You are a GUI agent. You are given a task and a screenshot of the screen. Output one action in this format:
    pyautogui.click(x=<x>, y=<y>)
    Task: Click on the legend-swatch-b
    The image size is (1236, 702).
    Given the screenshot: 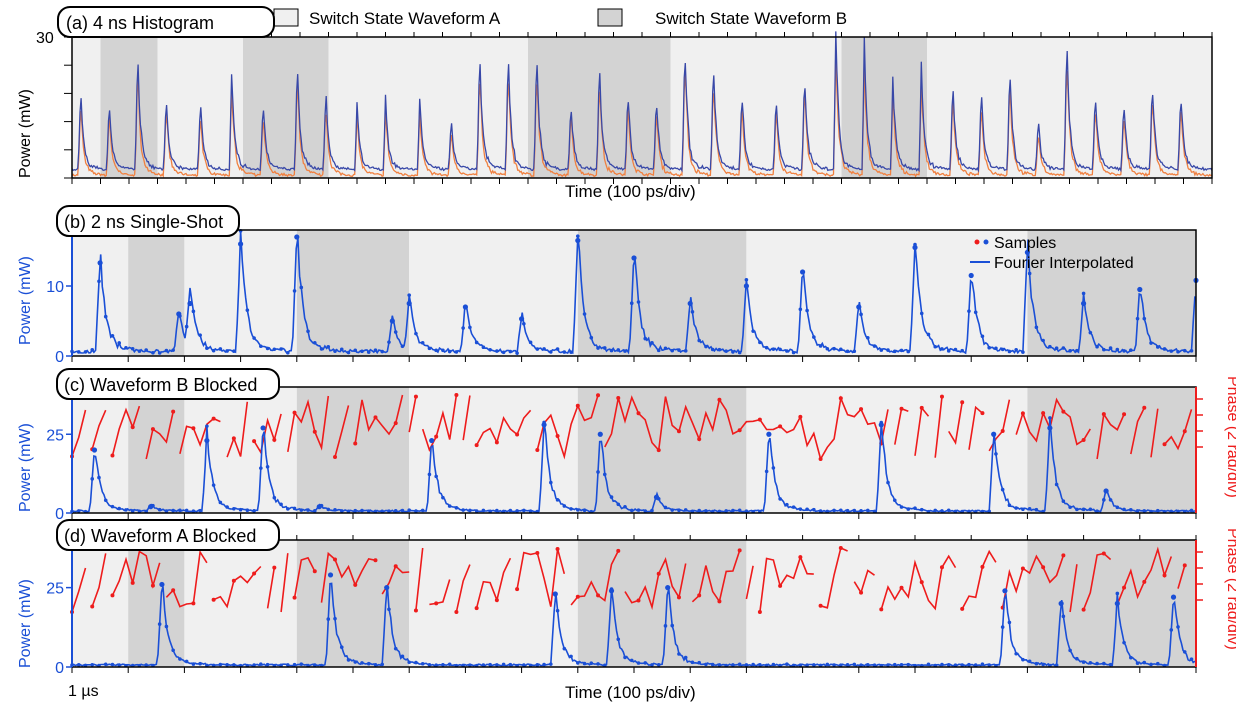 What is the action you would take?
    pyautogui.click(x=610, y=17)
    